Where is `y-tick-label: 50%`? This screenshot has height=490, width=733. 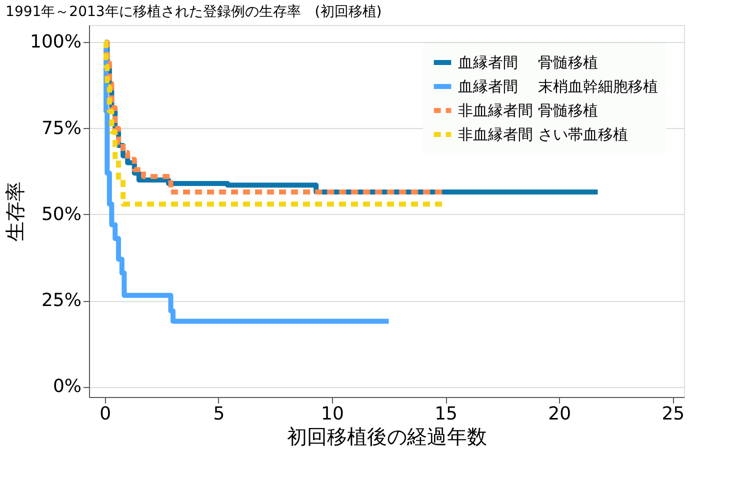
y-tick-label: 50% is located at coordinates (61, 214).